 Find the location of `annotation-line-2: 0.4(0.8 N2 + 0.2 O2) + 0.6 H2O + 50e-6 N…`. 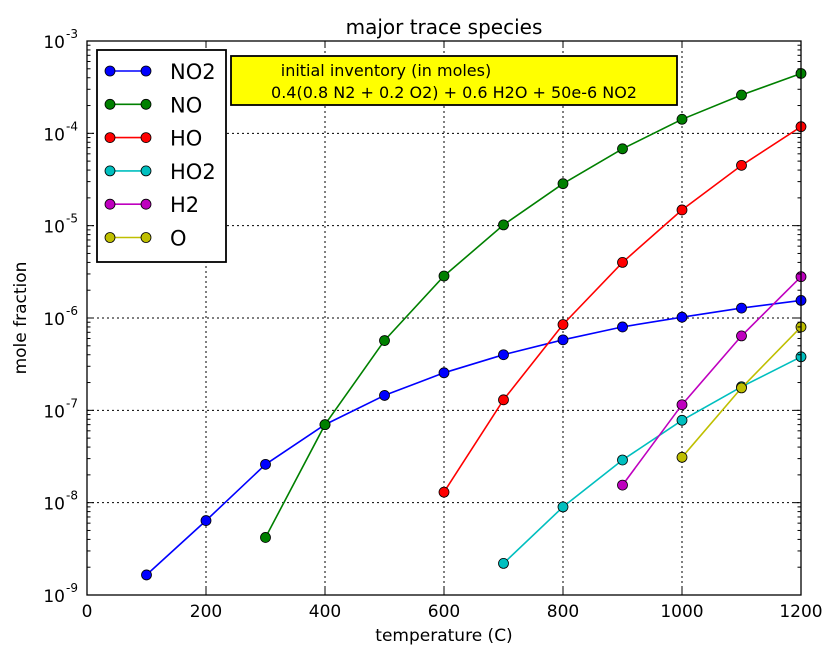

annotation-line-2: 0.4(0.8 N2 + 0.2 O2) + 0.6 H2O + 50e-6 N… is located at coordinates (454, 92).